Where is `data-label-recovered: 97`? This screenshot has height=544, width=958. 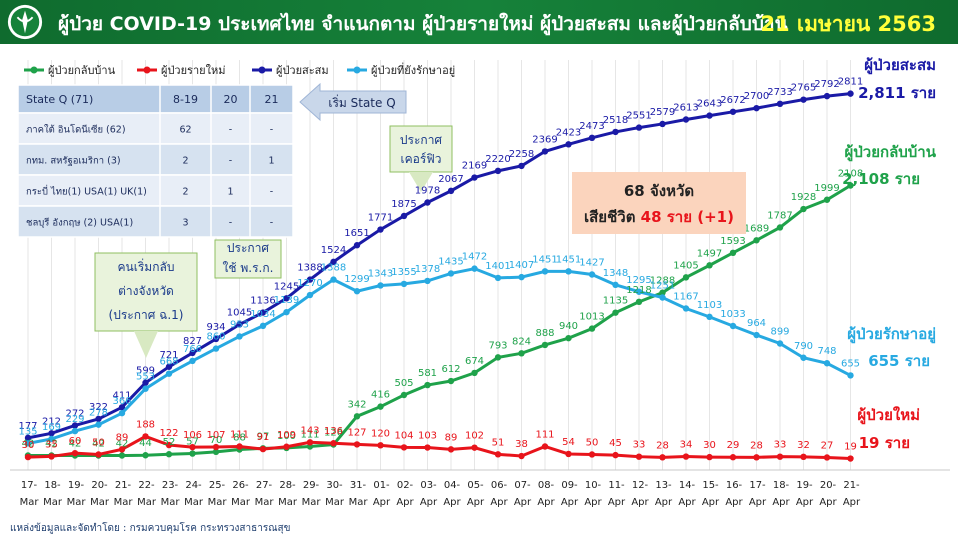 data-label-recovered: 97 is located at coordinates (263, 436).